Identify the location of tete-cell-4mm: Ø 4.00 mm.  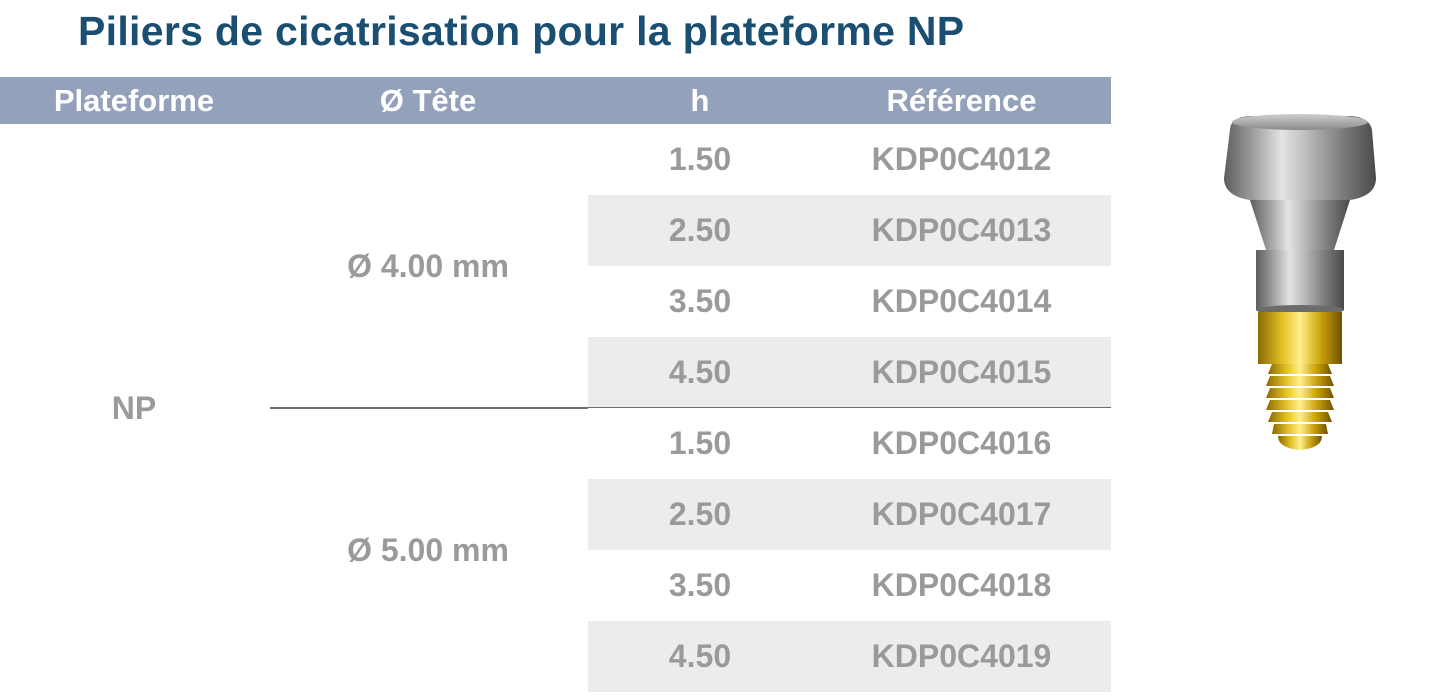
(428, 265).